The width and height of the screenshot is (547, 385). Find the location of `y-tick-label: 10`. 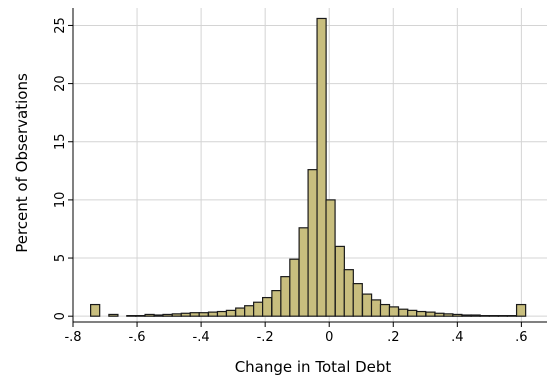

y-tick-label: 10 is located at coordinates (60, 200).